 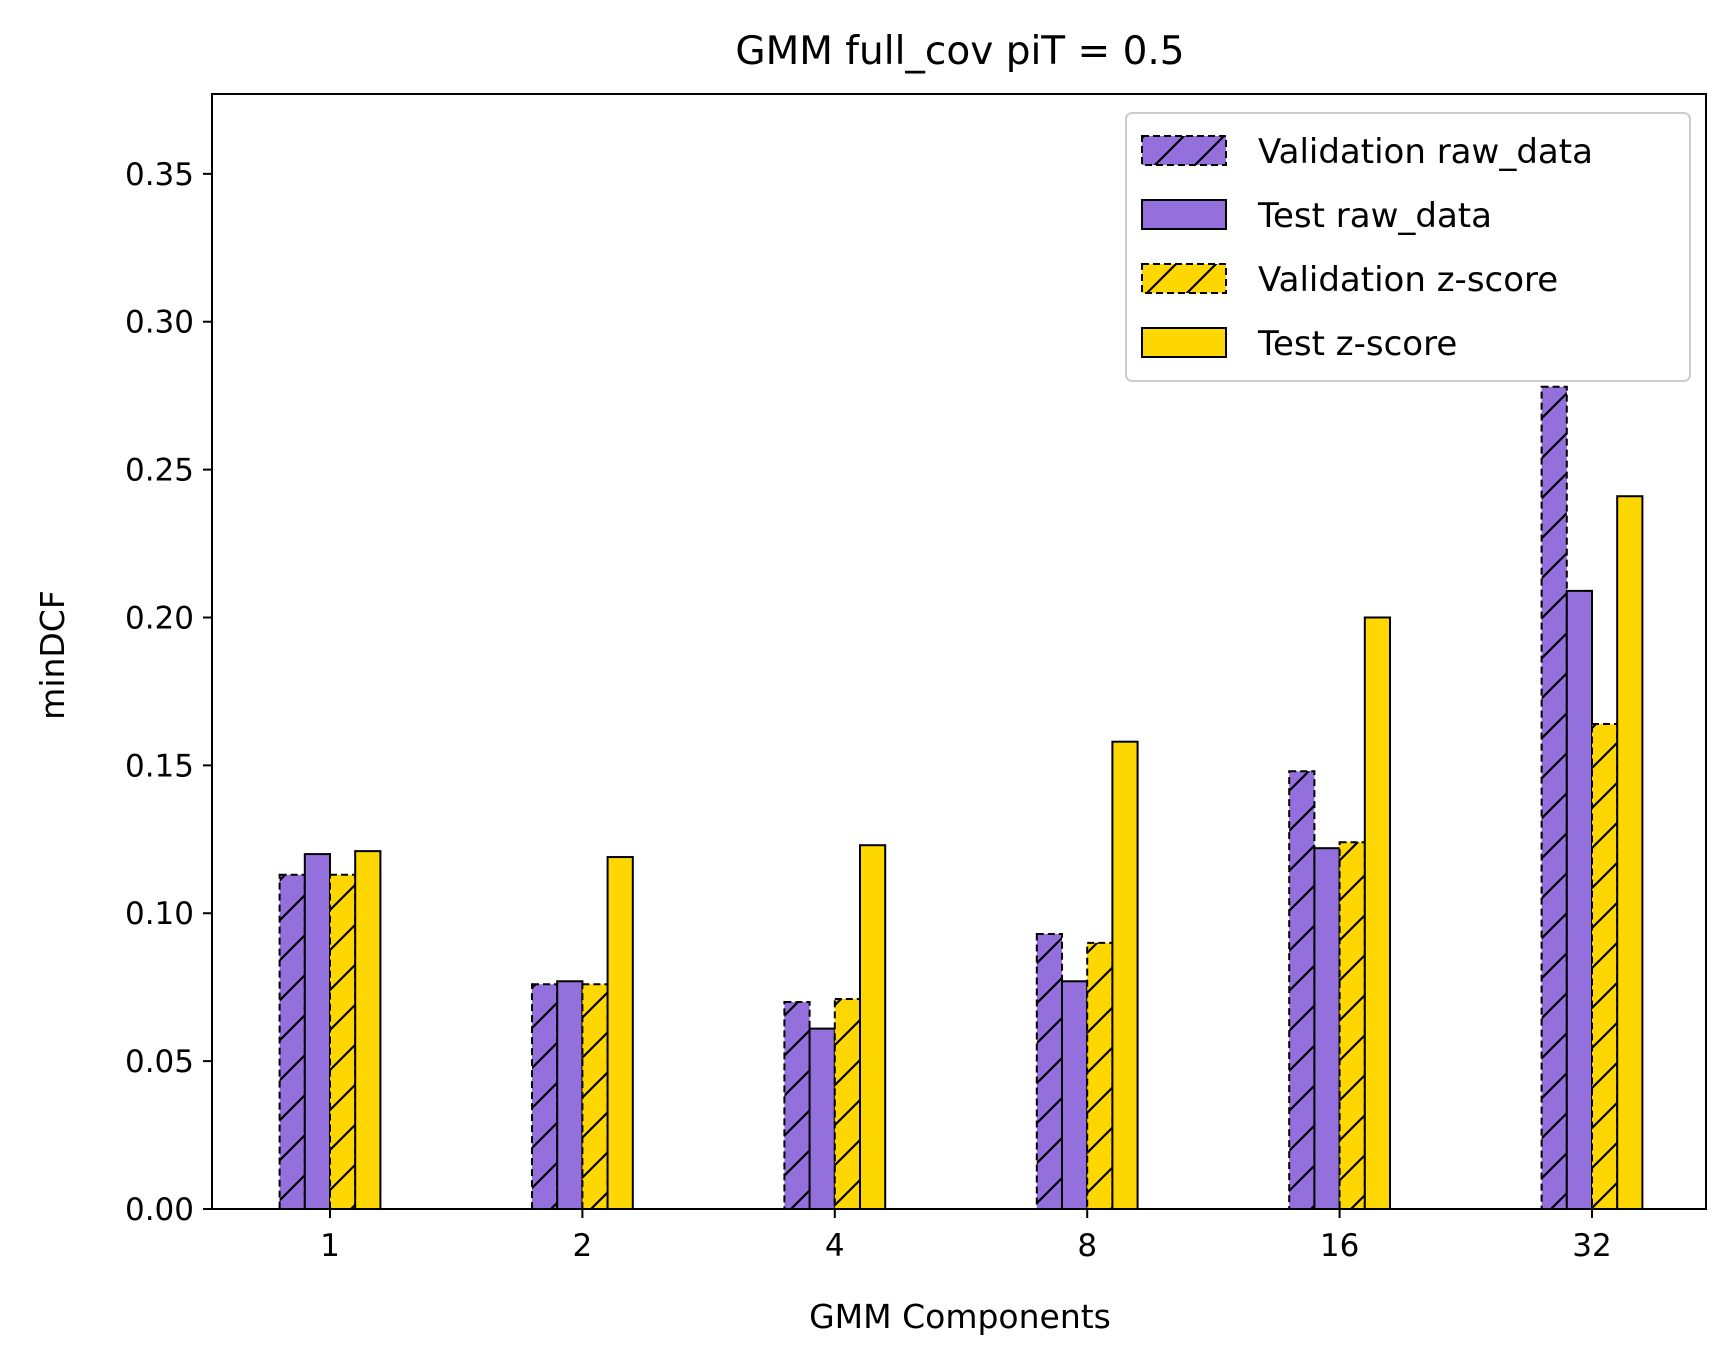 What do you see at coordinates (1087, 1246) in the screenshot?
I see `x-tick-label: 8` at bounding box center [1087, 1246].